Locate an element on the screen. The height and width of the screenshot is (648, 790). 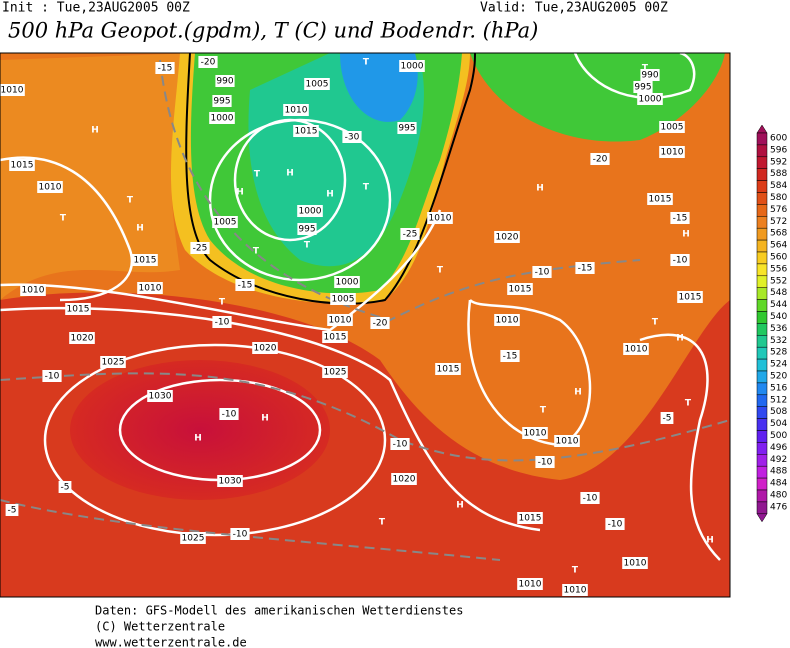
colorbar-cap is located at coordinates (762, 129).